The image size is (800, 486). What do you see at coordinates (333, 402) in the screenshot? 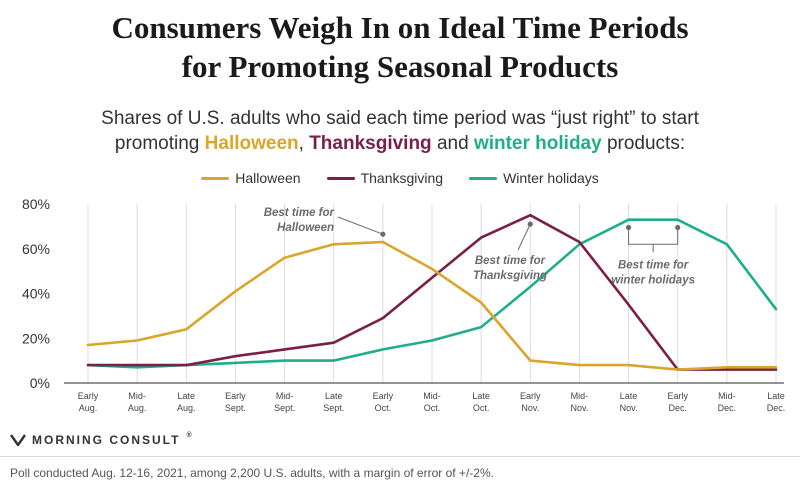
I see `x-tick-label-5: Late Sept.` at bounding box center [333, 402].